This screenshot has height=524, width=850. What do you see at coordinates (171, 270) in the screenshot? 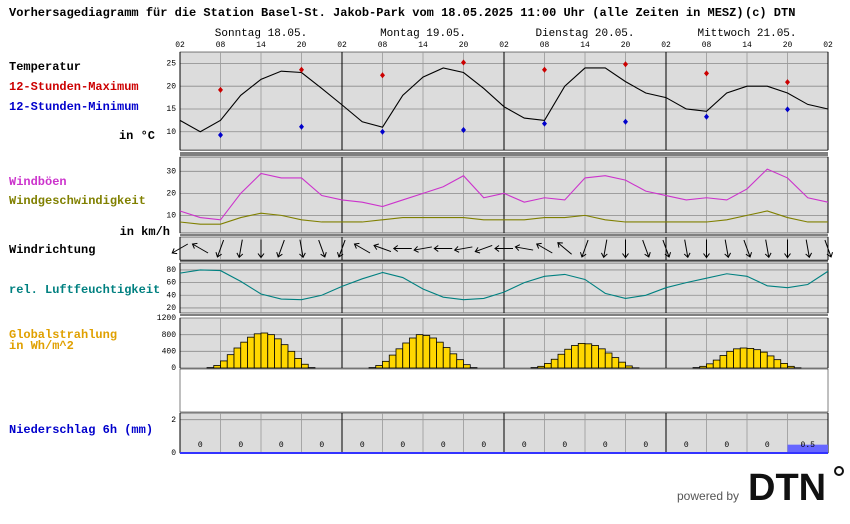
I see `y-tick-label: 80` at bounding box center [171, 270].